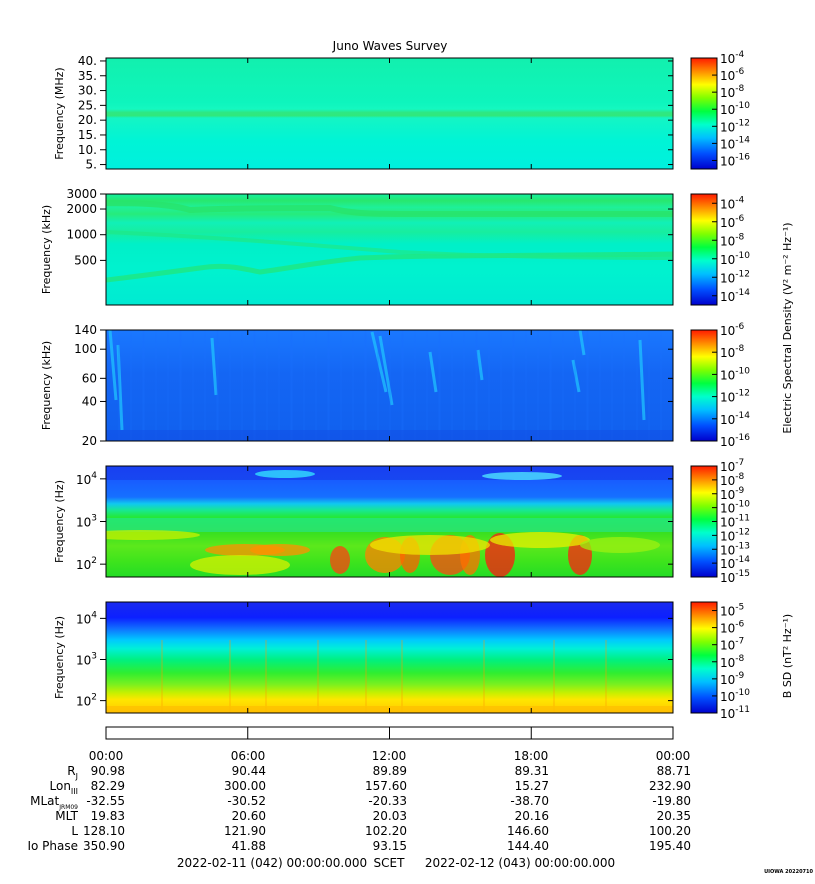  What do you see at coordinates (735, 143) in the screenshot?
I see `colorbar-1-label: 10⁻¹⁴` at bounding box center [735, 143].